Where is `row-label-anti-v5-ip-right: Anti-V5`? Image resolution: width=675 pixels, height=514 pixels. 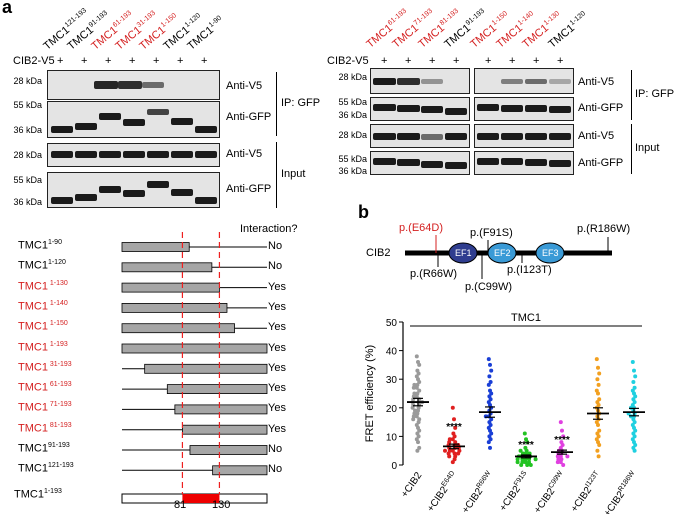
row-label-anti-v5-ip-right: Anti-V5 is located at coordinates (596, 82).